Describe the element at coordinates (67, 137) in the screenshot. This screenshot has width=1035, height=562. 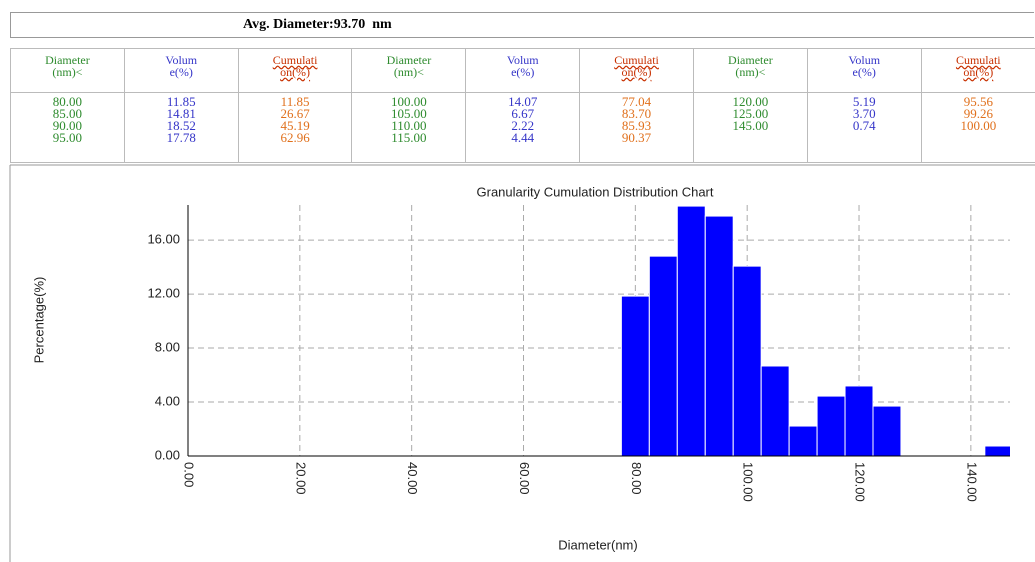
I see `cell-value: 95.00` at that location.